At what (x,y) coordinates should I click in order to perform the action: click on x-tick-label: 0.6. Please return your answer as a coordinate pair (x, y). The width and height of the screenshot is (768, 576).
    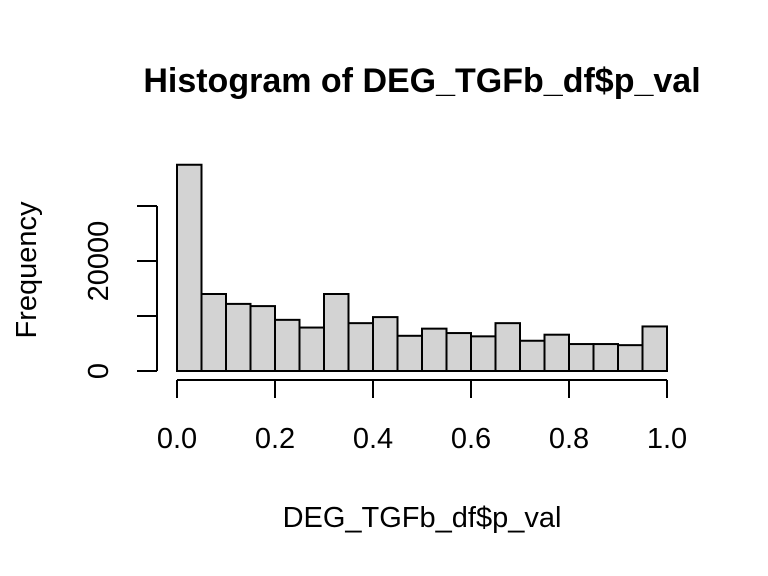
    Looking at the image, I should click on (471, 439).